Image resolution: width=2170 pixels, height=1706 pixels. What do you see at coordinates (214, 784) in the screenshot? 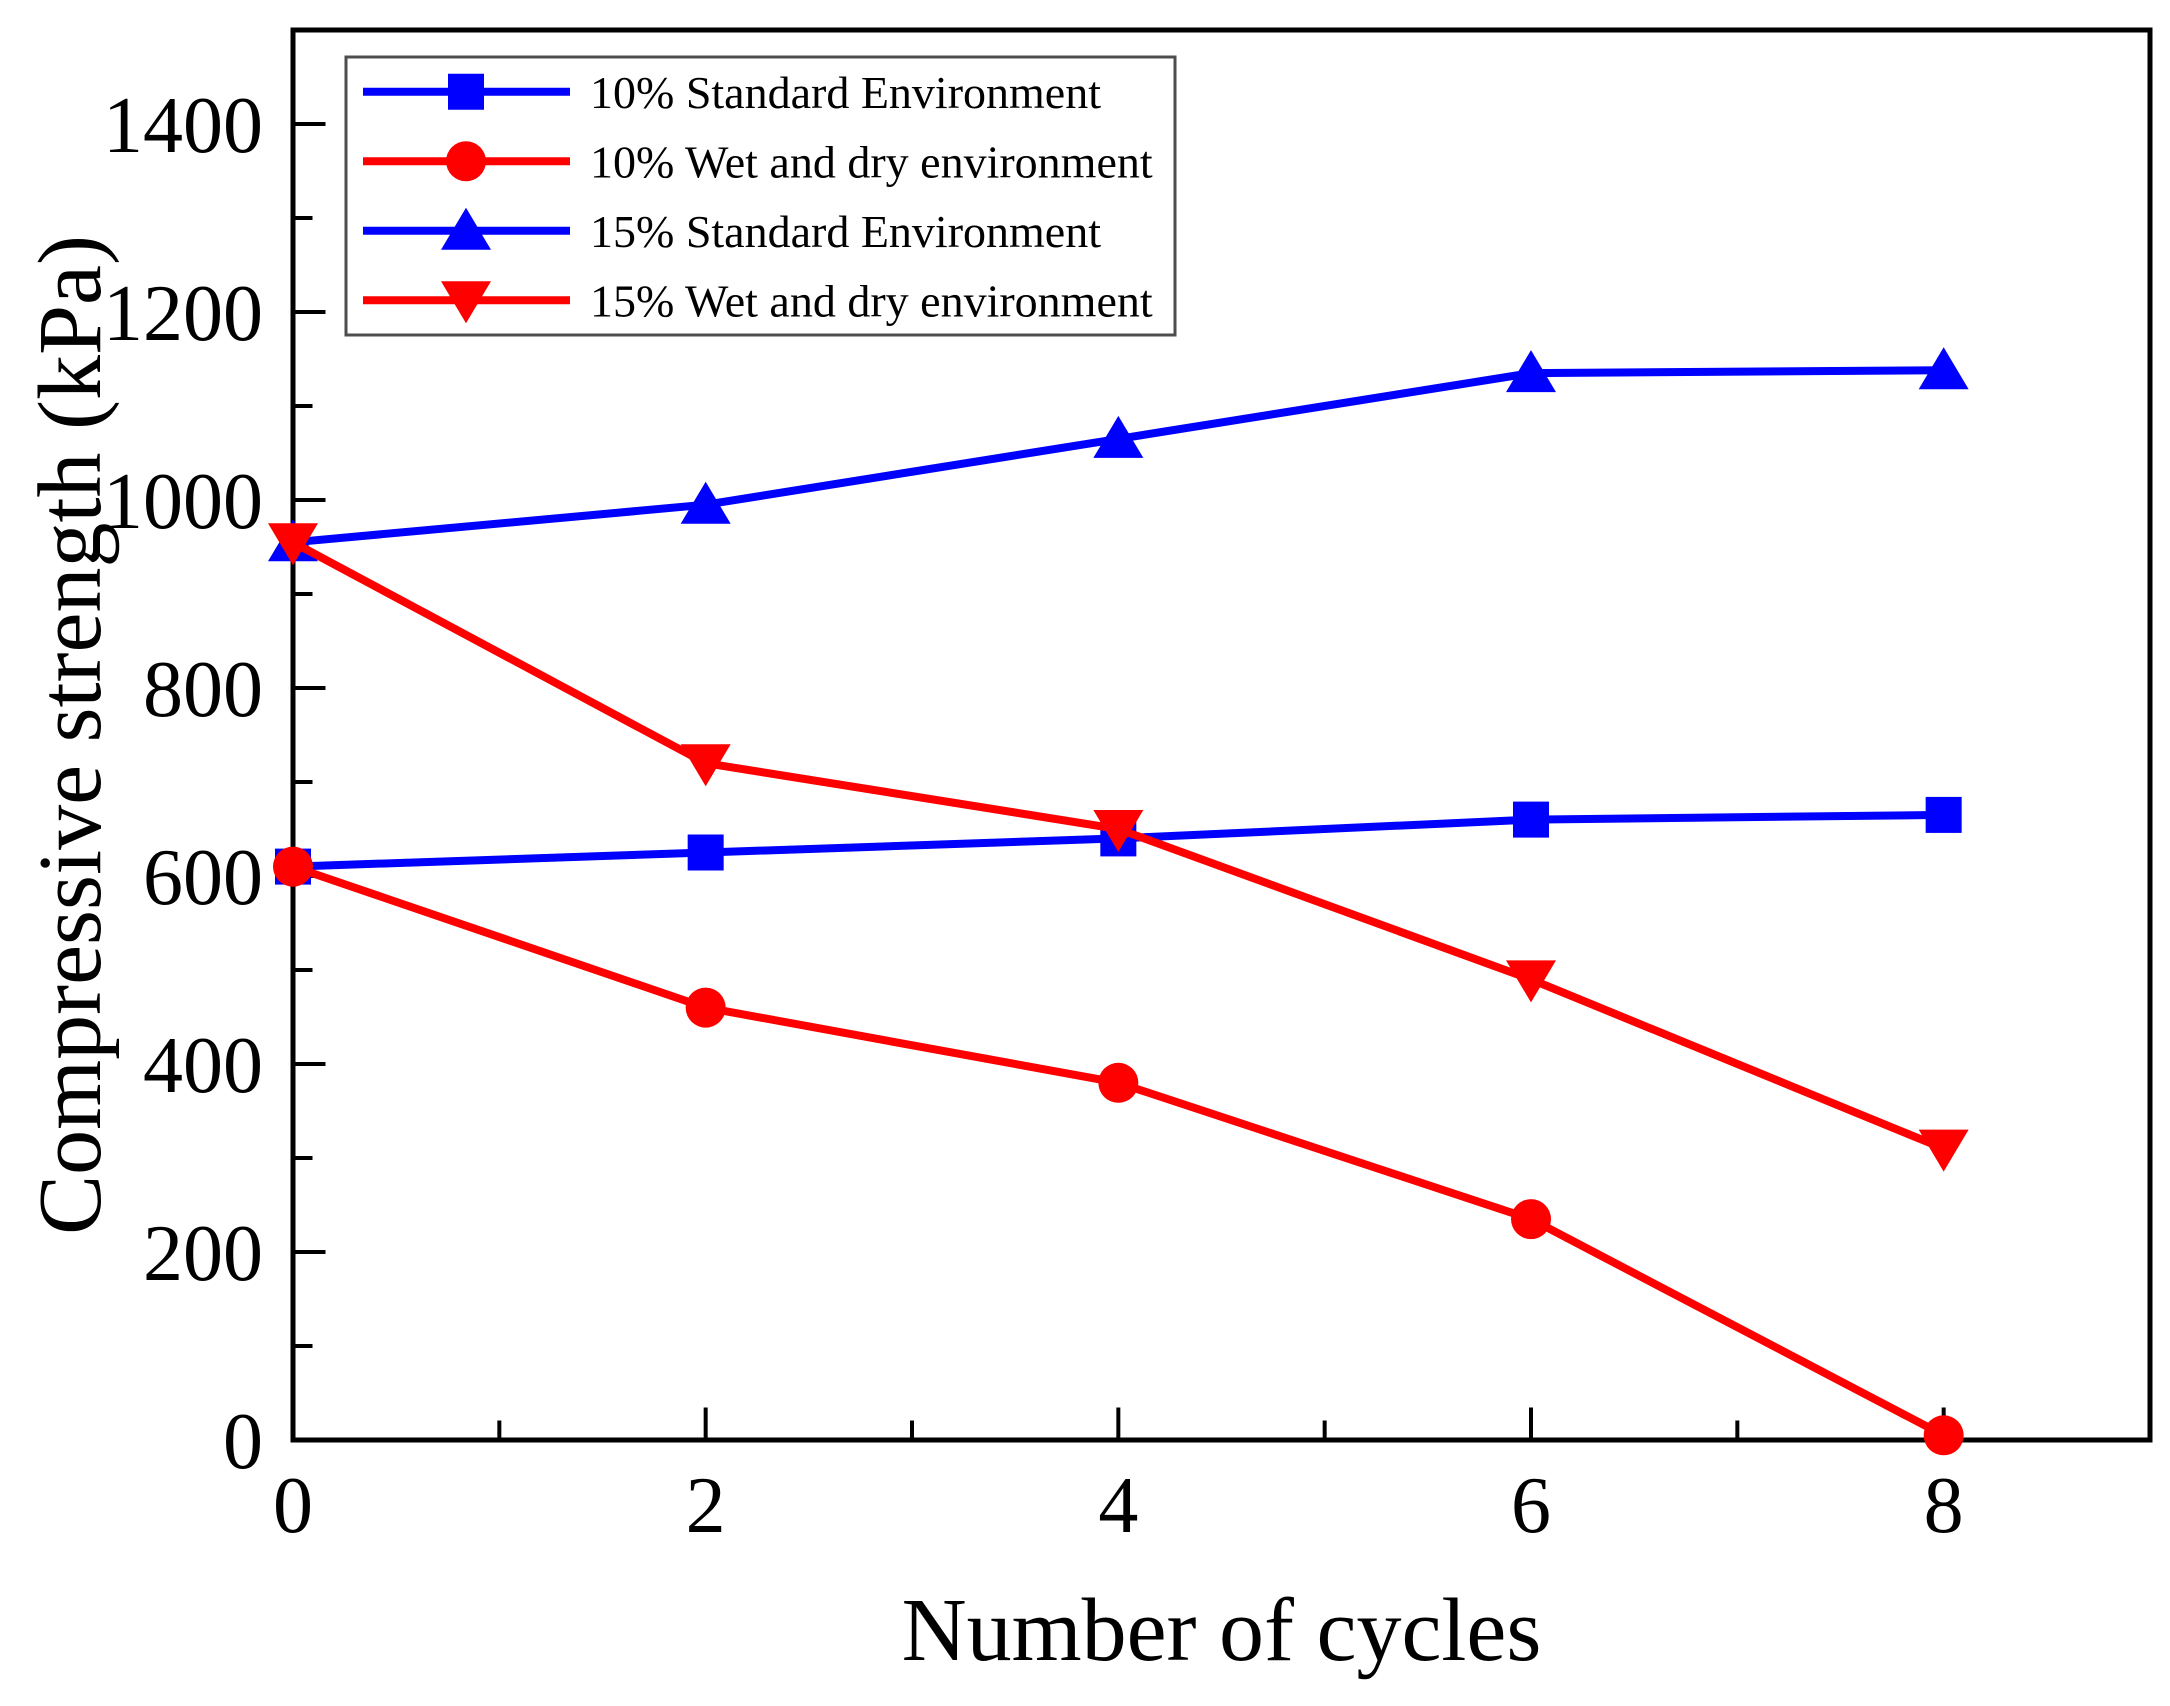
I see `y-axis: 0 200 400 600 800 1000 1200 1400` at bounding box center [214, 784].